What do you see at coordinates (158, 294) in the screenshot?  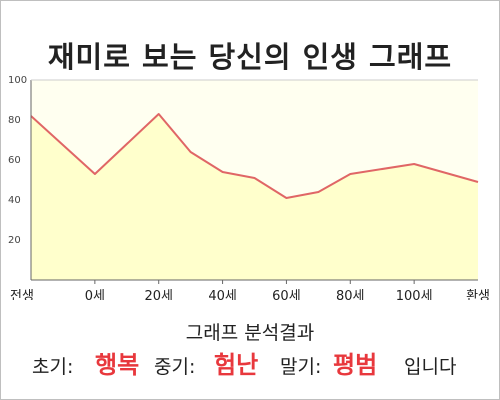 I see `x-tick-label: 20세` at bounding box center [158, 294].